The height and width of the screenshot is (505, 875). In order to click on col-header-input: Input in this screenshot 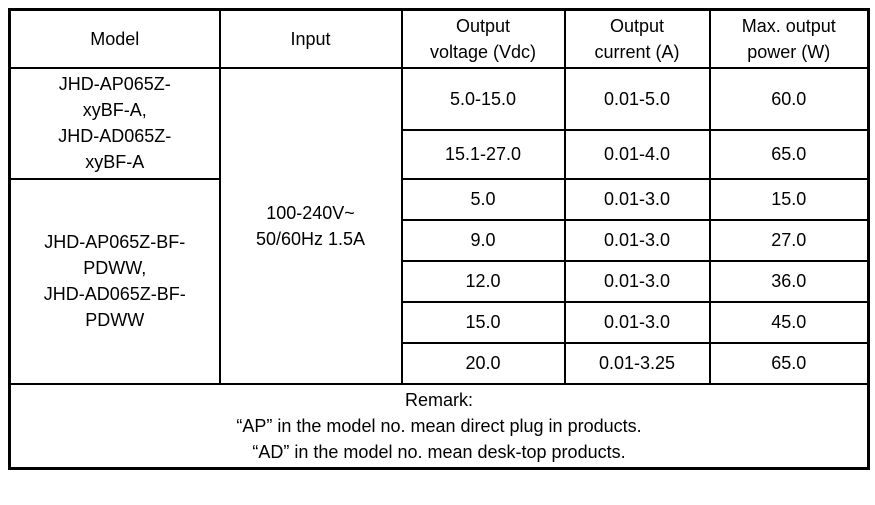, I will do `click(310, 39)`.